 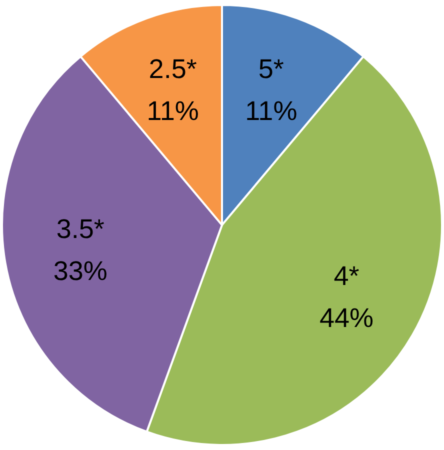 I want to click on slice-label: 5*, so click(x=271, y=69).